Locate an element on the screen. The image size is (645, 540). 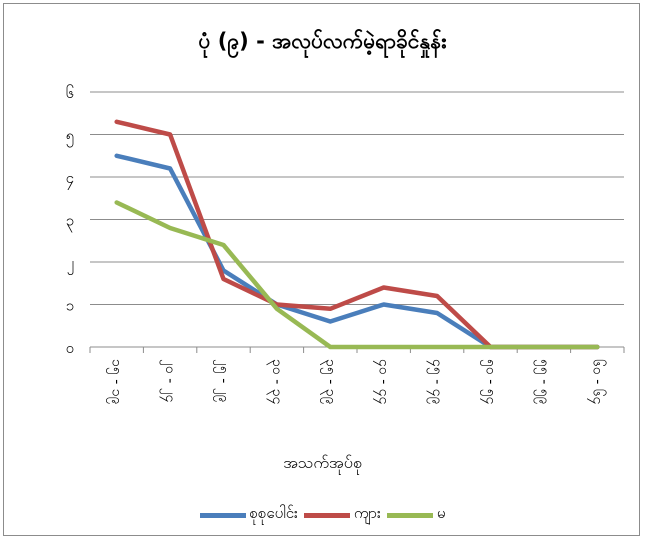
legend-item-female: မ is located at coordinates (416, 515).